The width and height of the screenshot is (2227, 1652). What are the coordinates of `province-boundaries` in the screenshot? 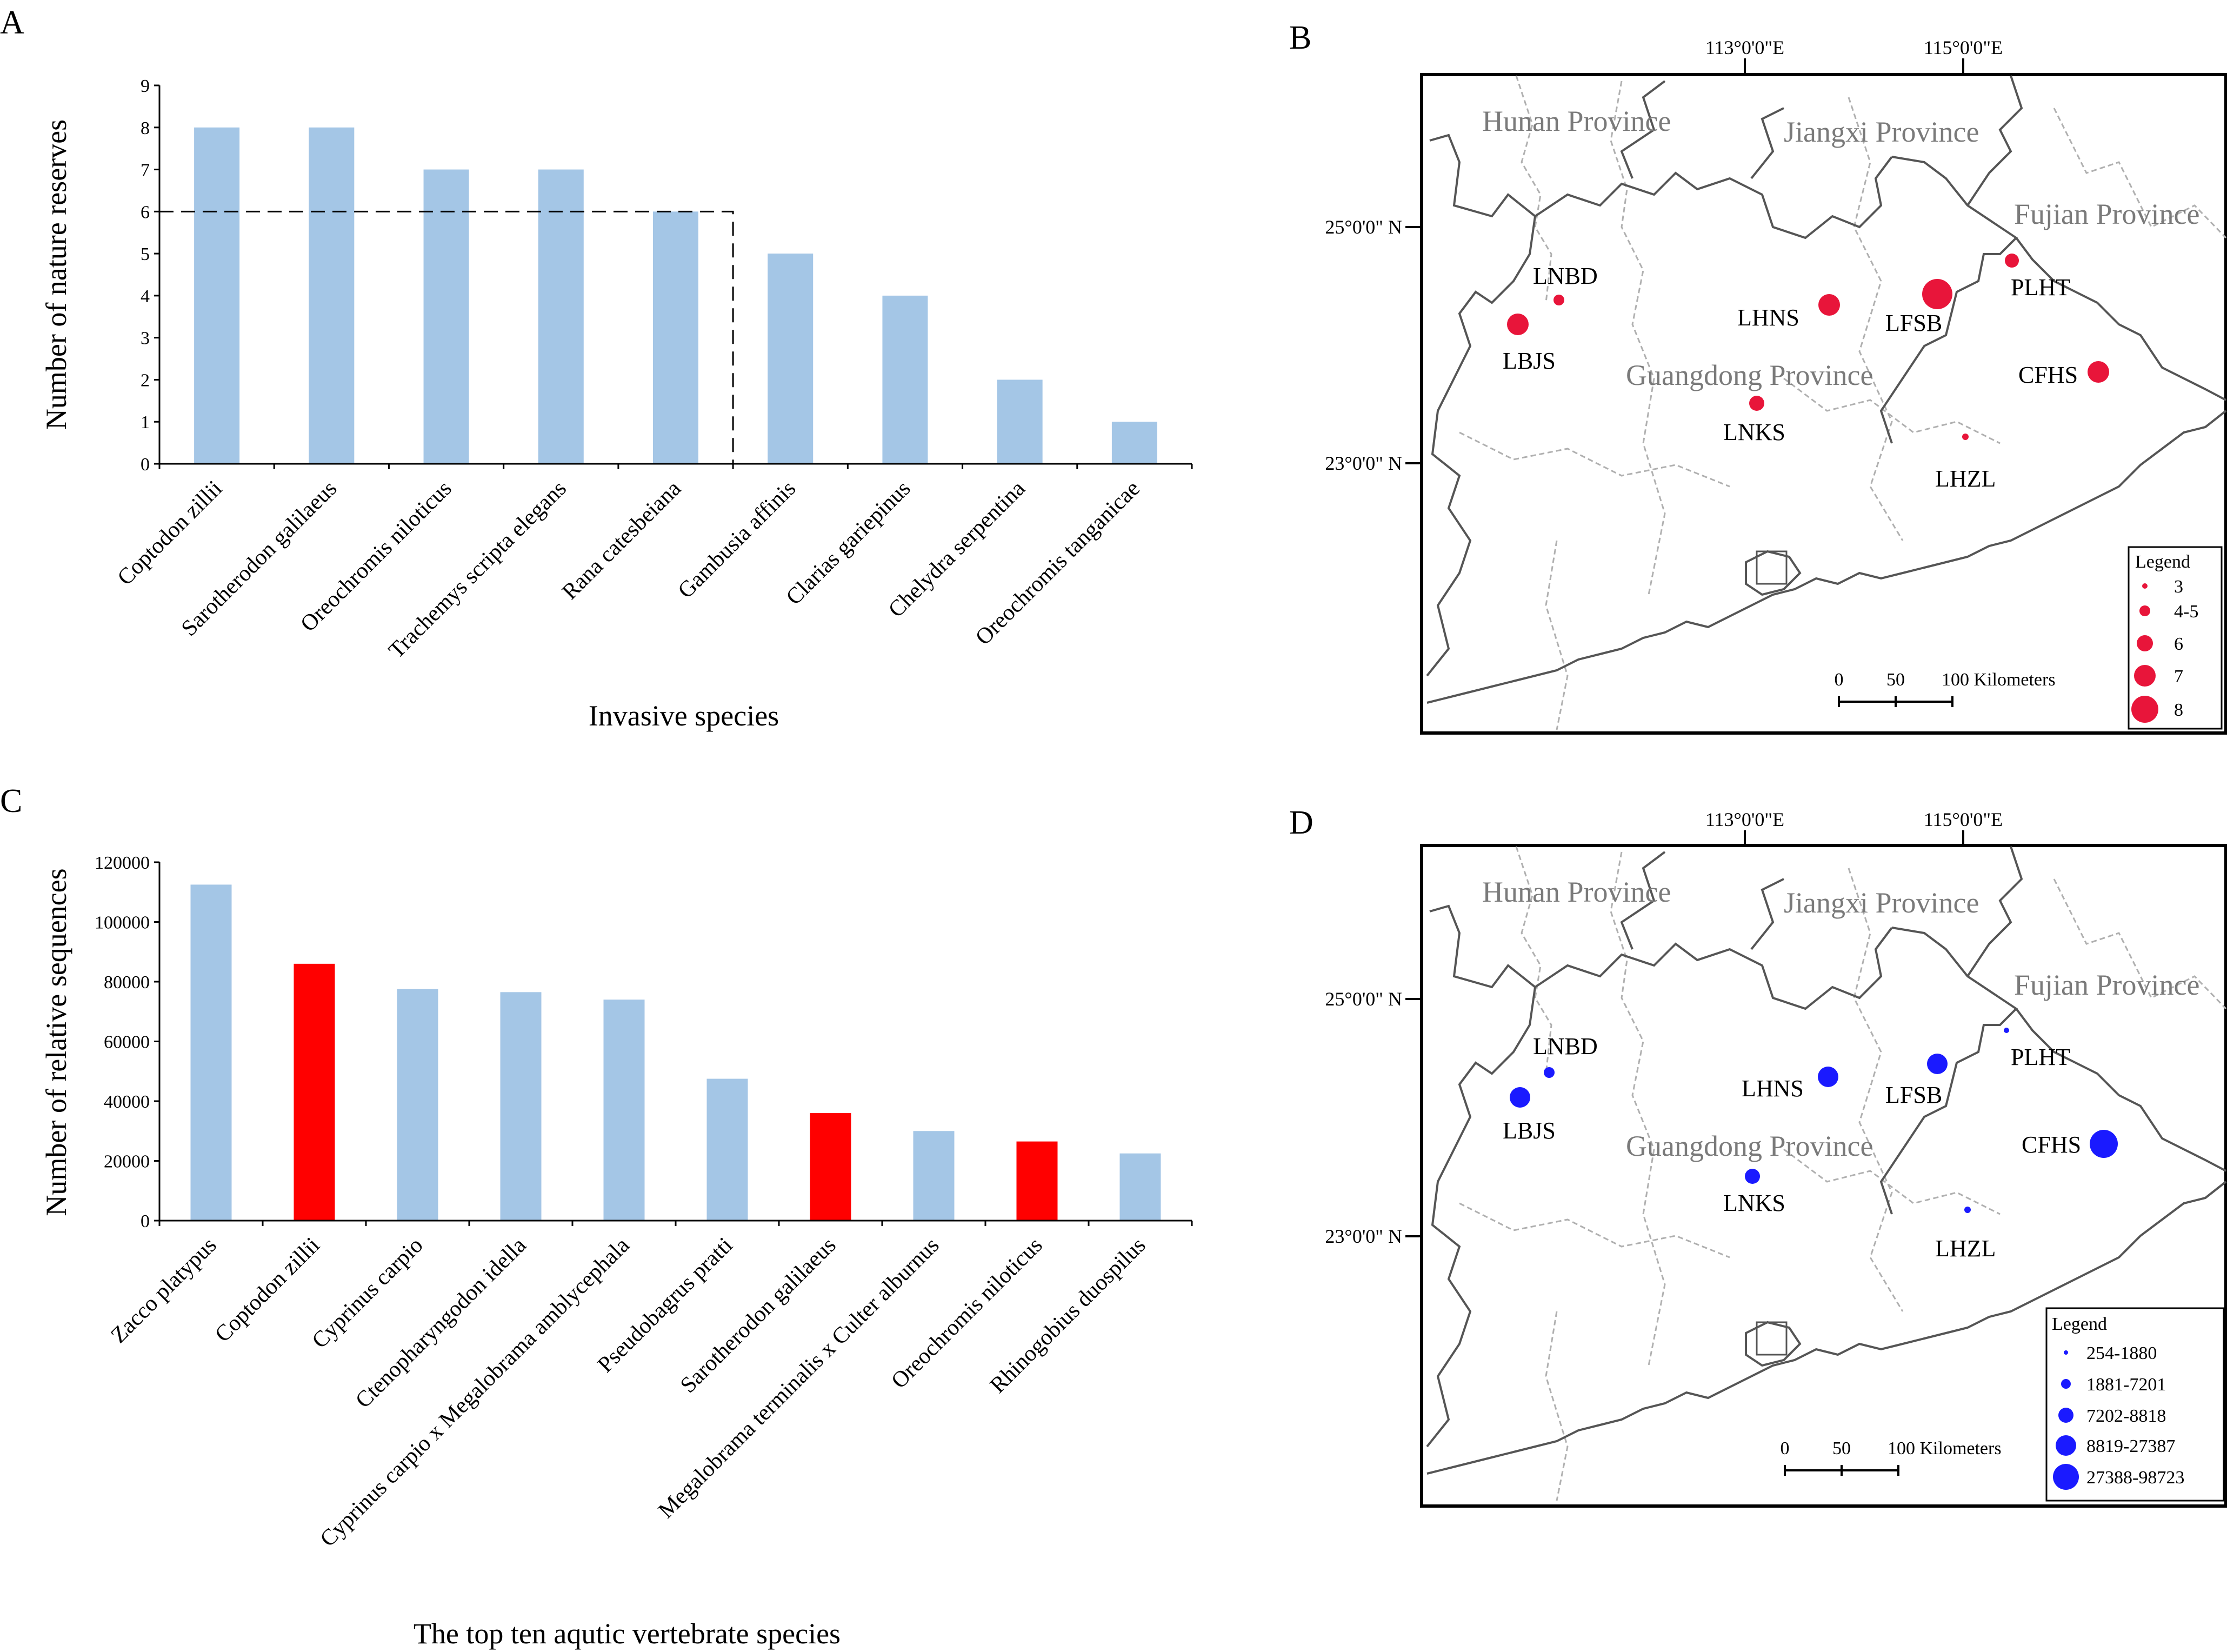 It's located at (1843, 402).